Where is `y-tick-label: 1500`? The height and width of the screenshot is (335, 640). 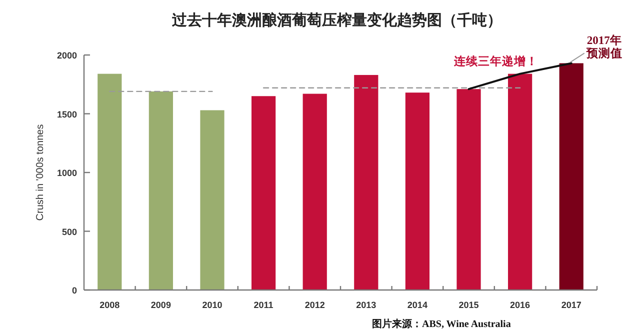 y-tick-label: 1500 is located at coordinates (66, 114).